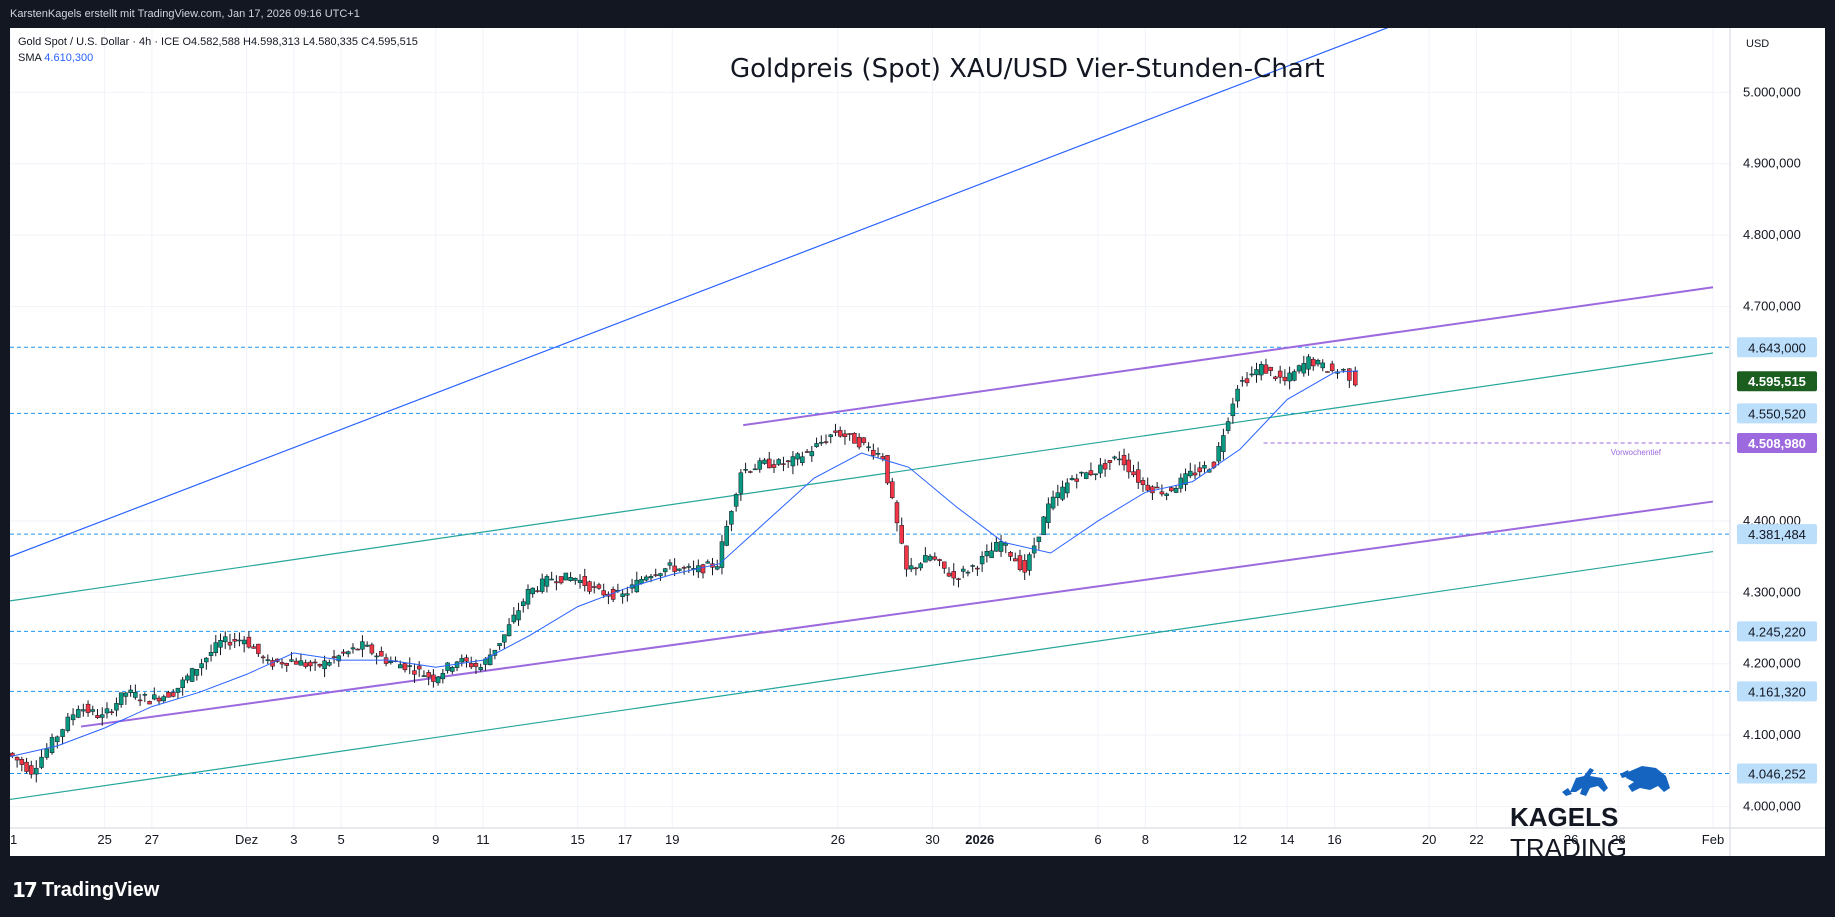 The image size is (1835, 917). What do you see at coordinates (1636, 452) in the screenshot?
I see `level-annotation: Vorwochentief` at bounding box center [1636, 452].